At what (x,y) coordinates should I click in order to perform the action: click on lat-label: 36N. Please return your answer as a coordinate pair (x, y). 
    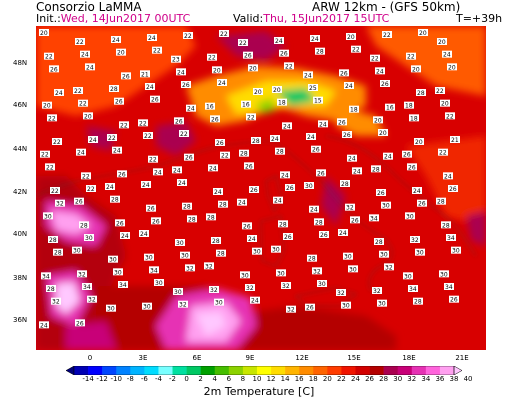
    Looking at the image, I should click on (20, 320).